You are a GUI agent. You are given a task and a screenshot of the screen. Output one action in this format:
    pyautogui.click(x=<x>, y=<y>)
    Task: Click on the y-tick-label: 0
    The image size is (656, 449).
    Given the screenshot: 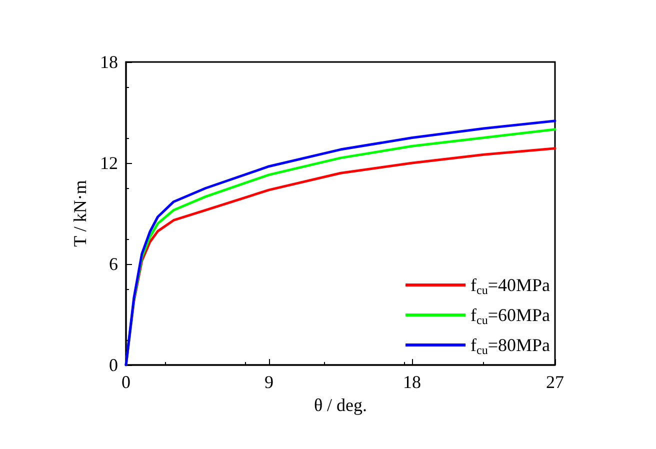 What is the action you would take?
    pyautogui.click(x=113, y=365)
    